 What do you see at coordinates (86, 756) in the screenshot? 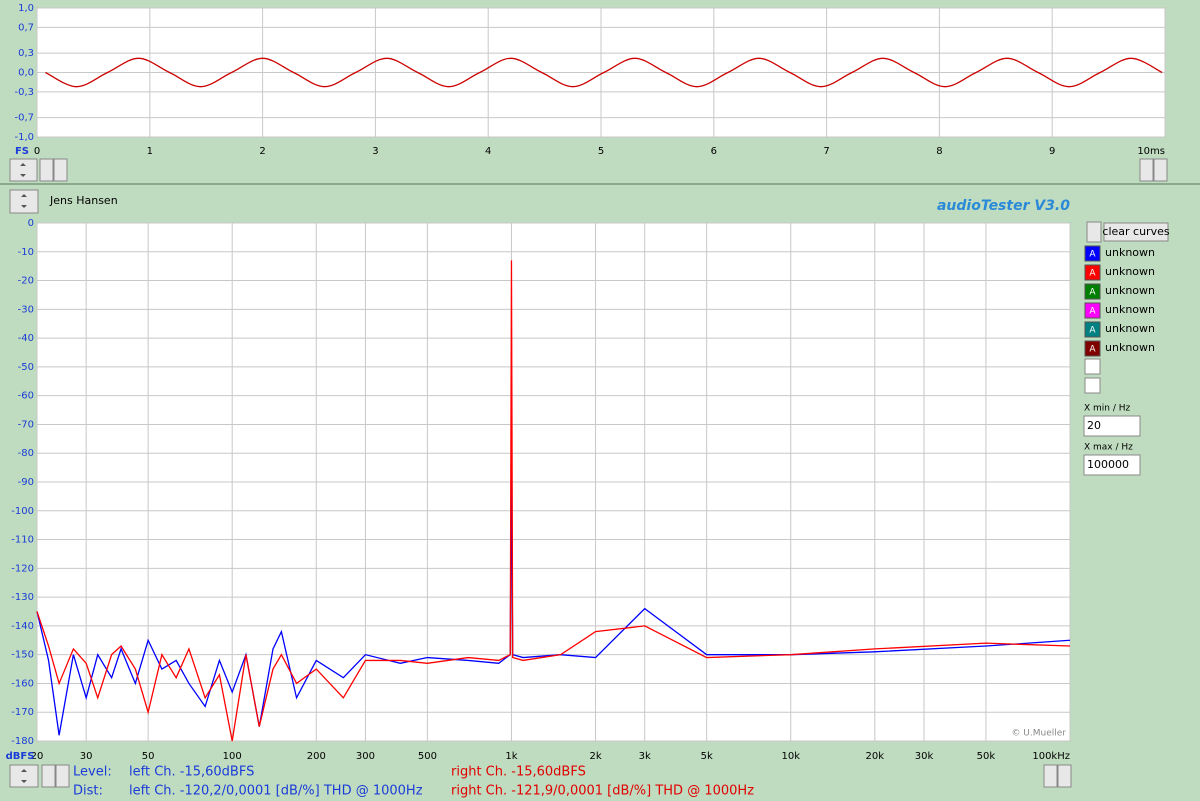
I see `x-tick-label: 30` at bounding box center [86, 756].